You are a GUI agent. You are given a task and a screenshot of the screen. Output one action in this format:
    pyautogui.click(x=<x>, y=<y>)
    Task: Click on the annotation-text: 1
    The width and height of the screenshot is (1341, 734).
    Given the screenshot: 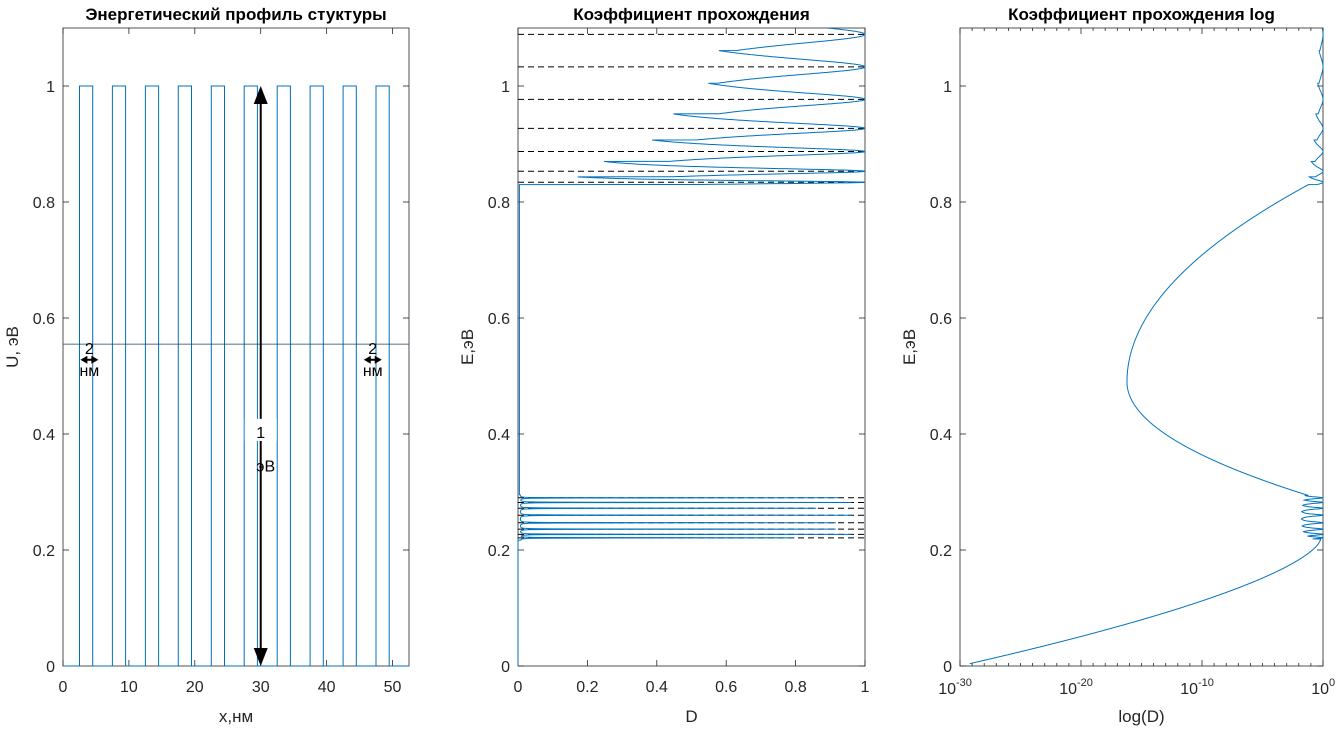 What is the action you would take?
    pyautogui.click(x=260, y=433)
    